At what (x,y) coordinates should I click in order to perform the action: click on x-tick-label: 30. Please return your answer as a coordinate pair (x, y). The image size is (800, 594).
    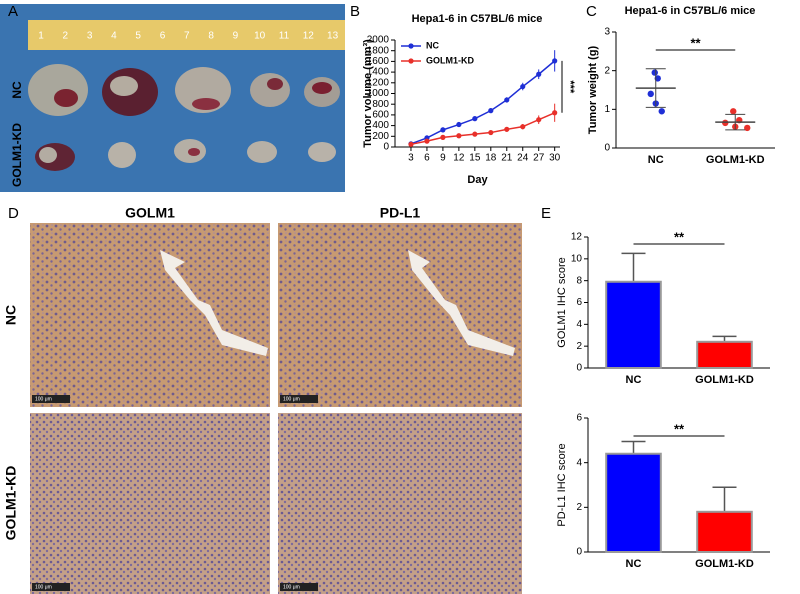
    Looking at the image, I should click on (555, 158).